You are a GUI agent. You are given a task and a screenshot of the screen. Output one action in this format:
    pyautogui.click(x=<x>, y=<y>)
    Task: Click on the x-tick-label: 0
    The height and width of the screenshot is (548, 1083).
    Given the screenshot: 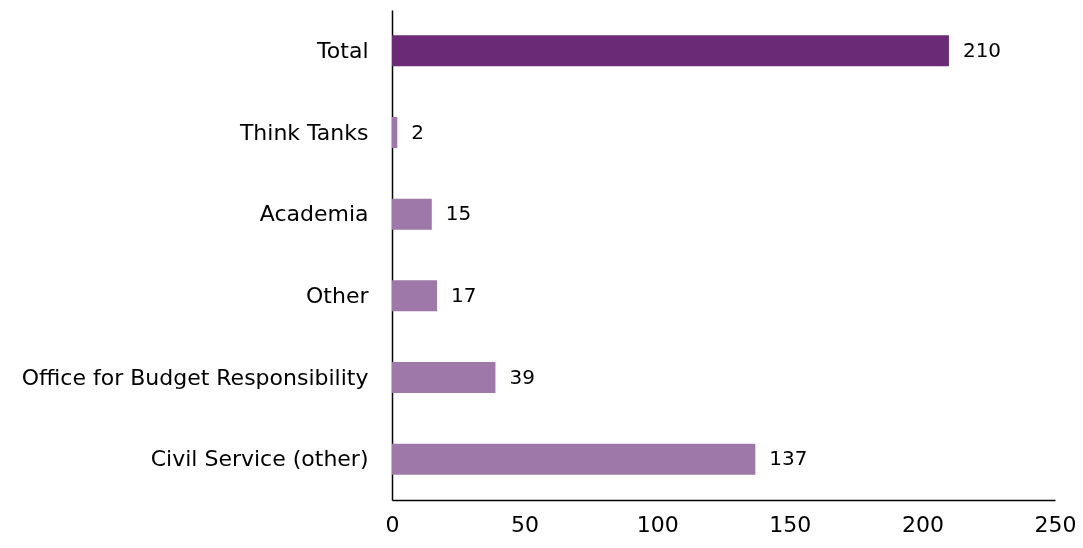 What is the action you would take?
    pyautogui.click(x=392, y=524)
    